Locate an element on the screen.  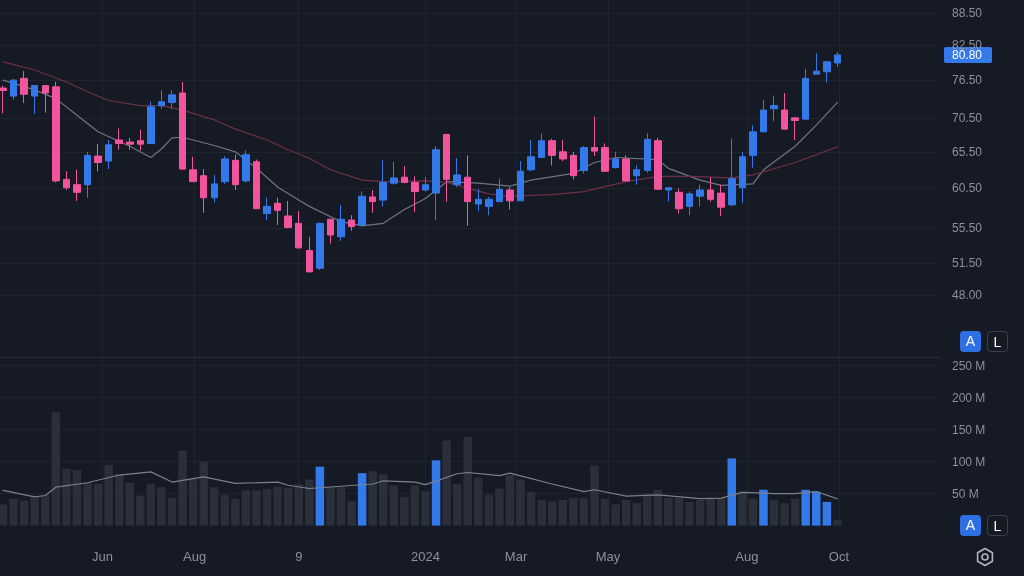
y-tick-label: 250 M is located at coordinates (969, 365).